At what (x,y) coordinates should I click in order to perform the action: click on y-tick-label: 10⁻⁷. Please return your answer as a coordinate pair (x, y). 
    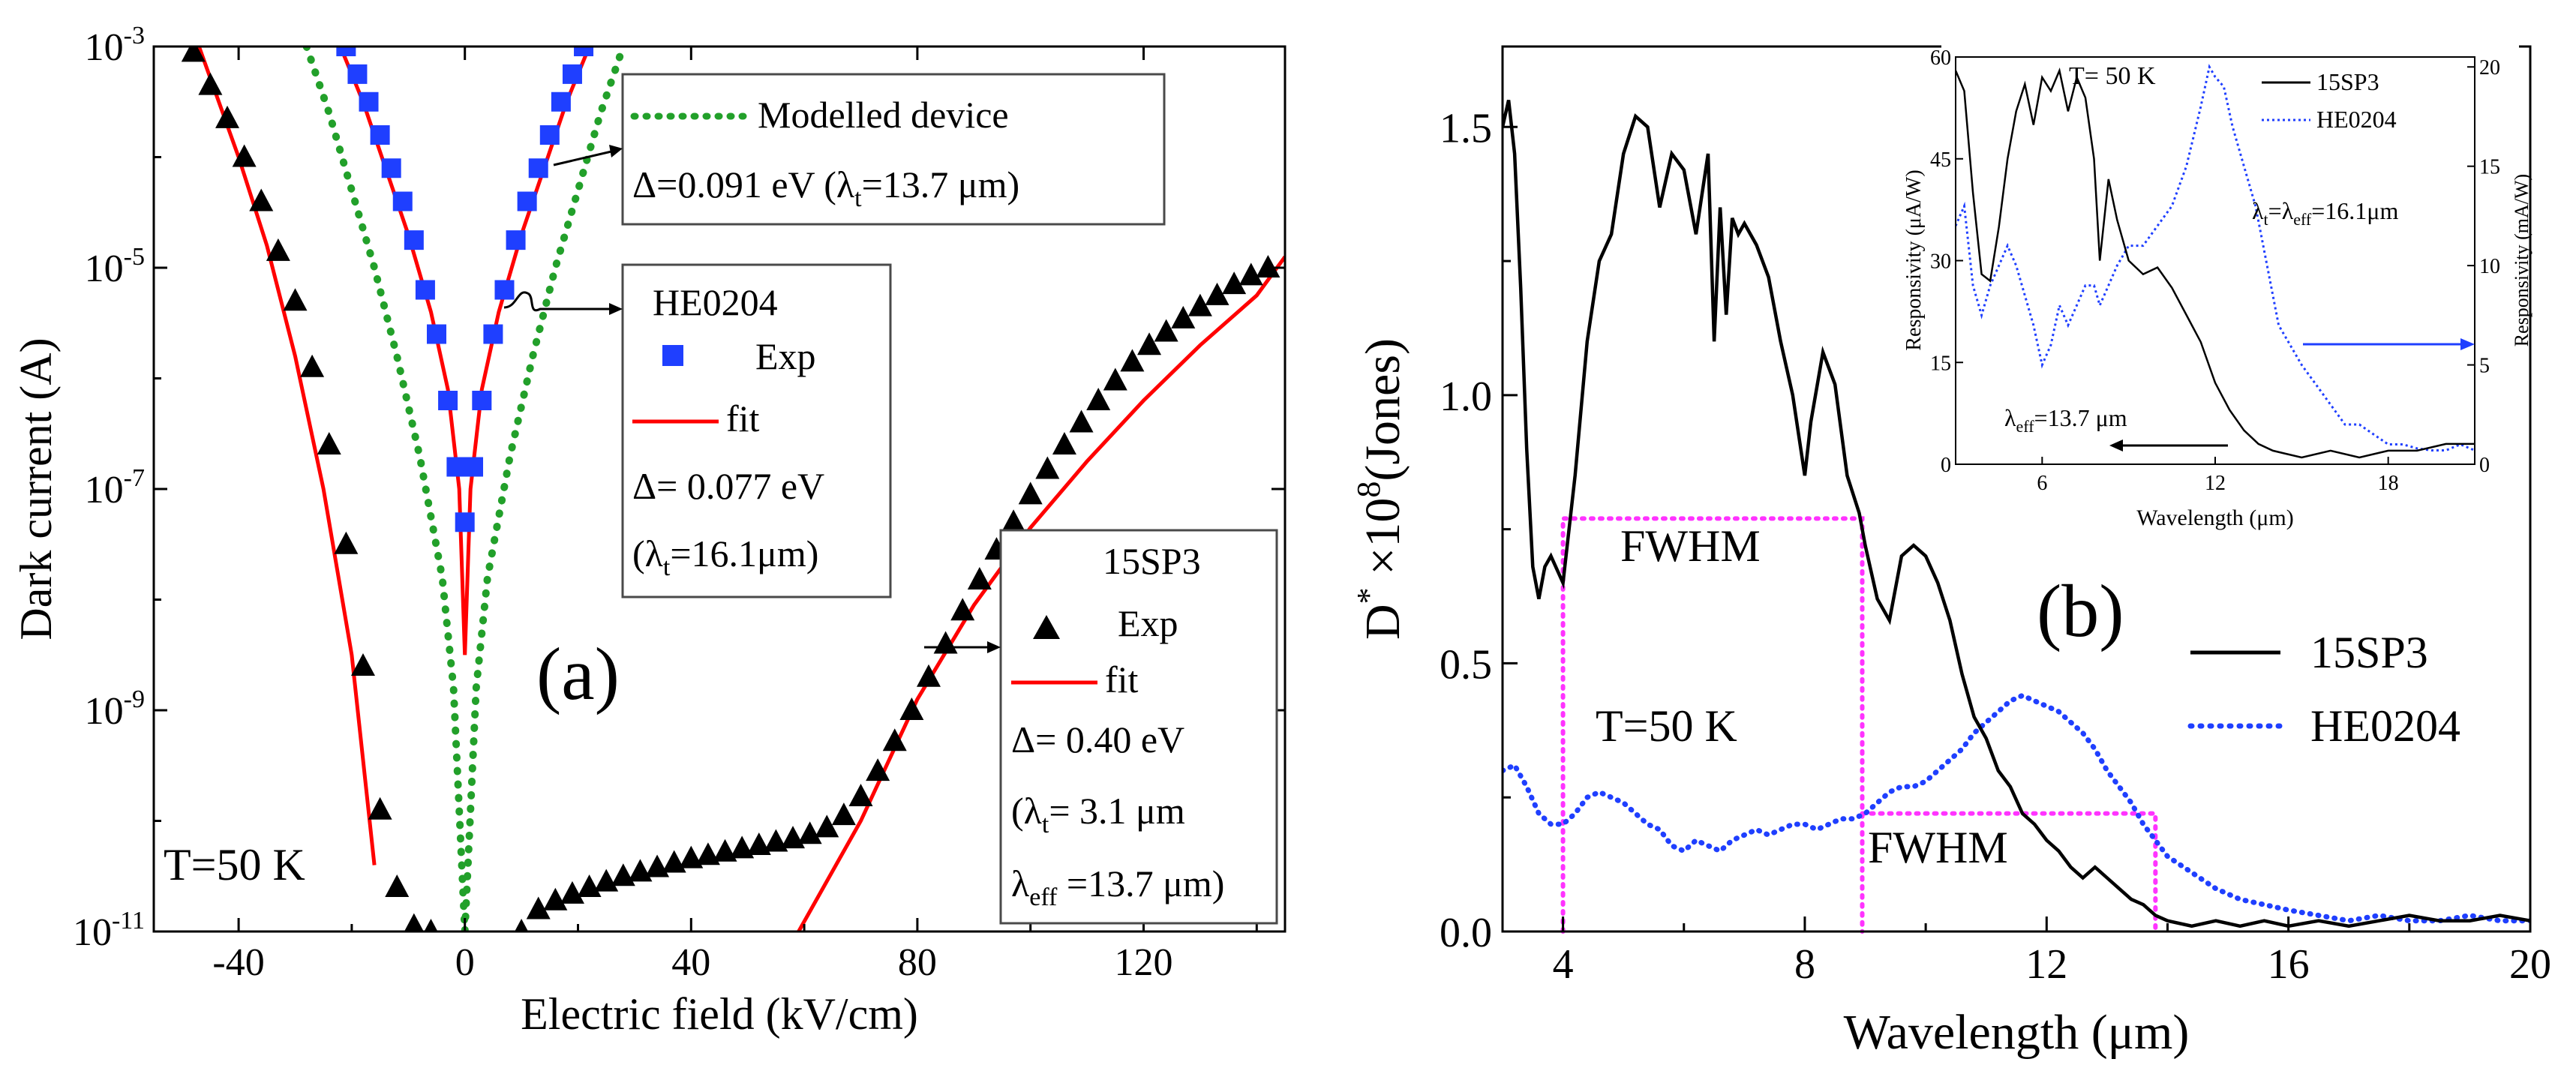
    Looking at the image, I should click on (115, 488).